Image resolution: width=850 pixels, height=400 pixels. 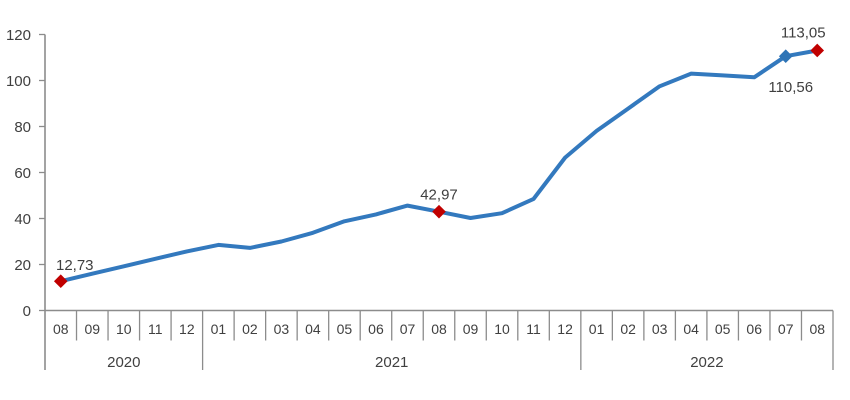 I want to click on point-value-label: 110,56, so click(x=790, y=87).